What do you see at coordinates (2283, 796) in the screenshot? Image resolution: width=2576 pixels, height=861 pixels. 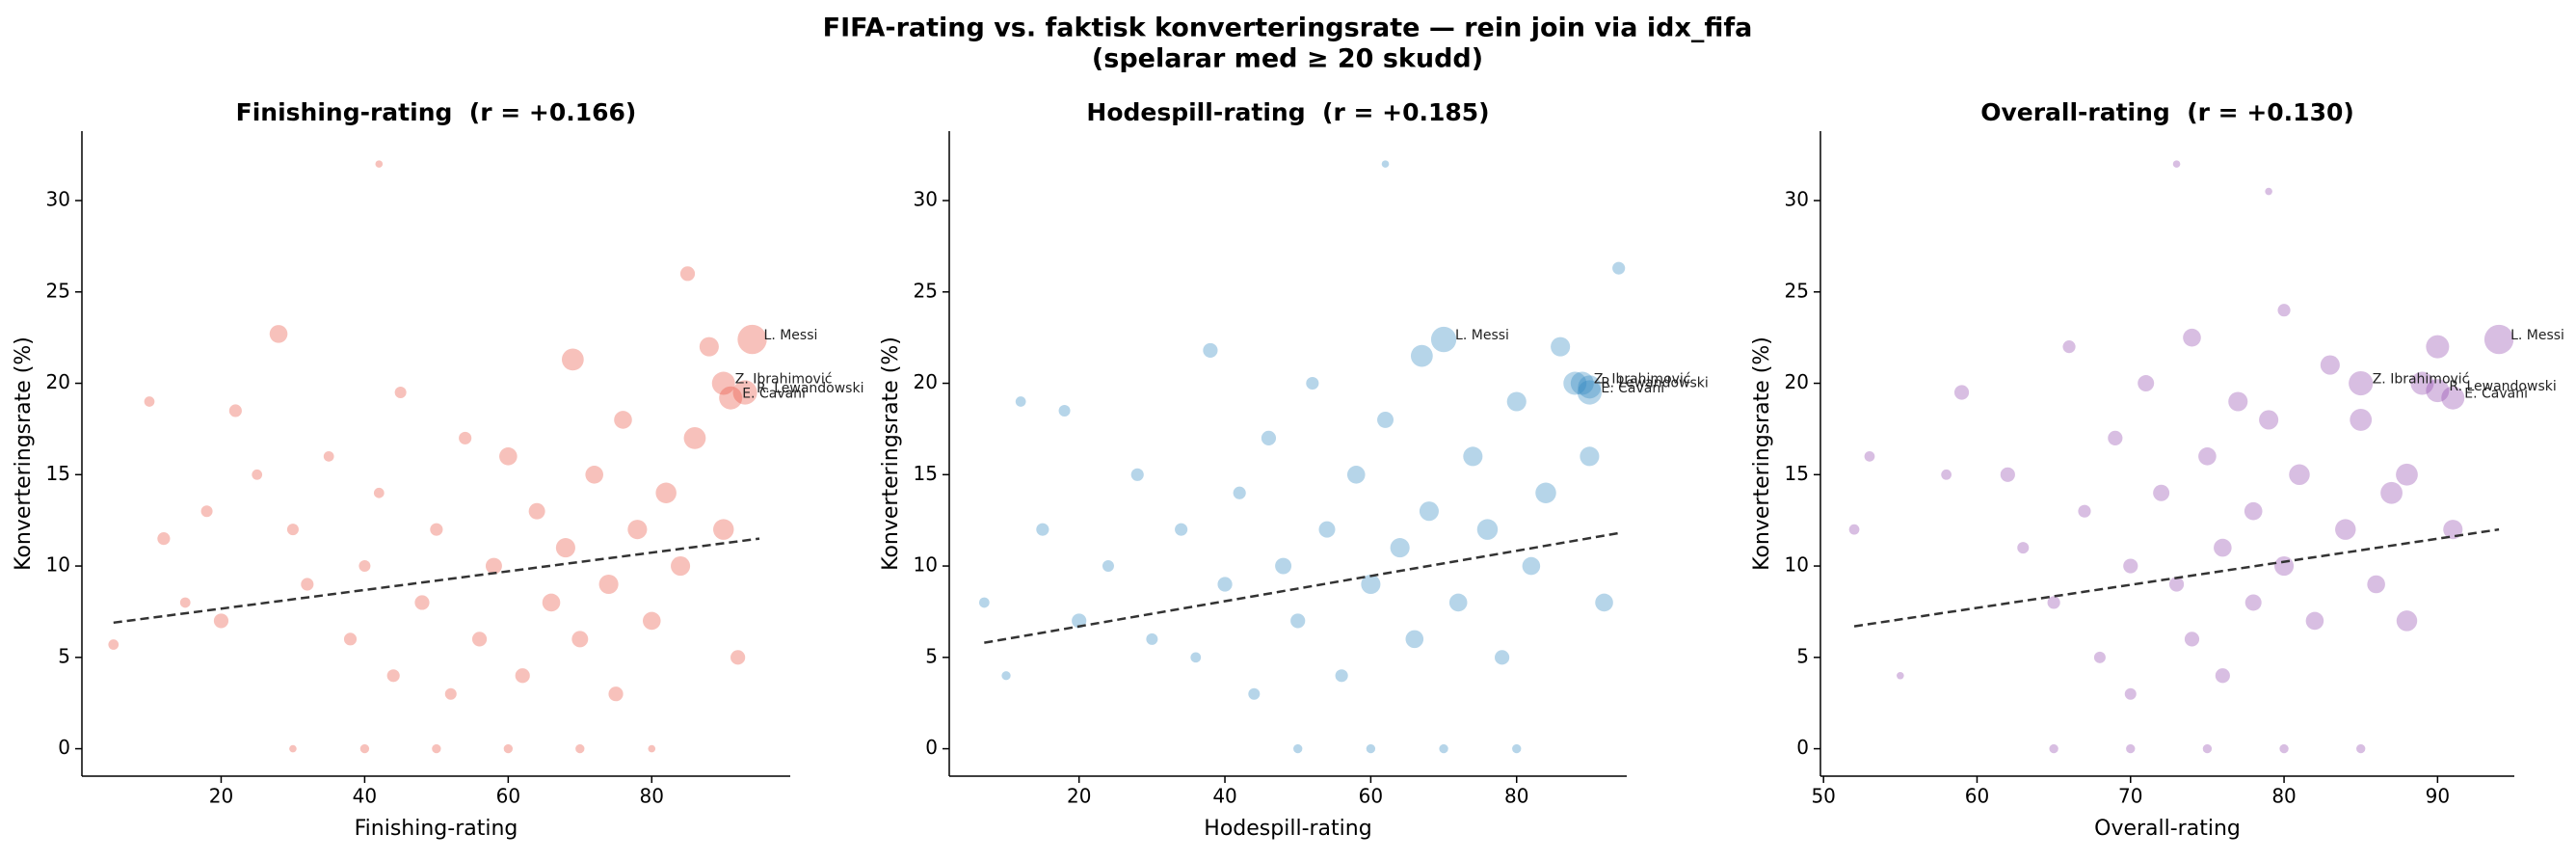 I see `x-tick-label: 80` at bounding box center [2283, 796].